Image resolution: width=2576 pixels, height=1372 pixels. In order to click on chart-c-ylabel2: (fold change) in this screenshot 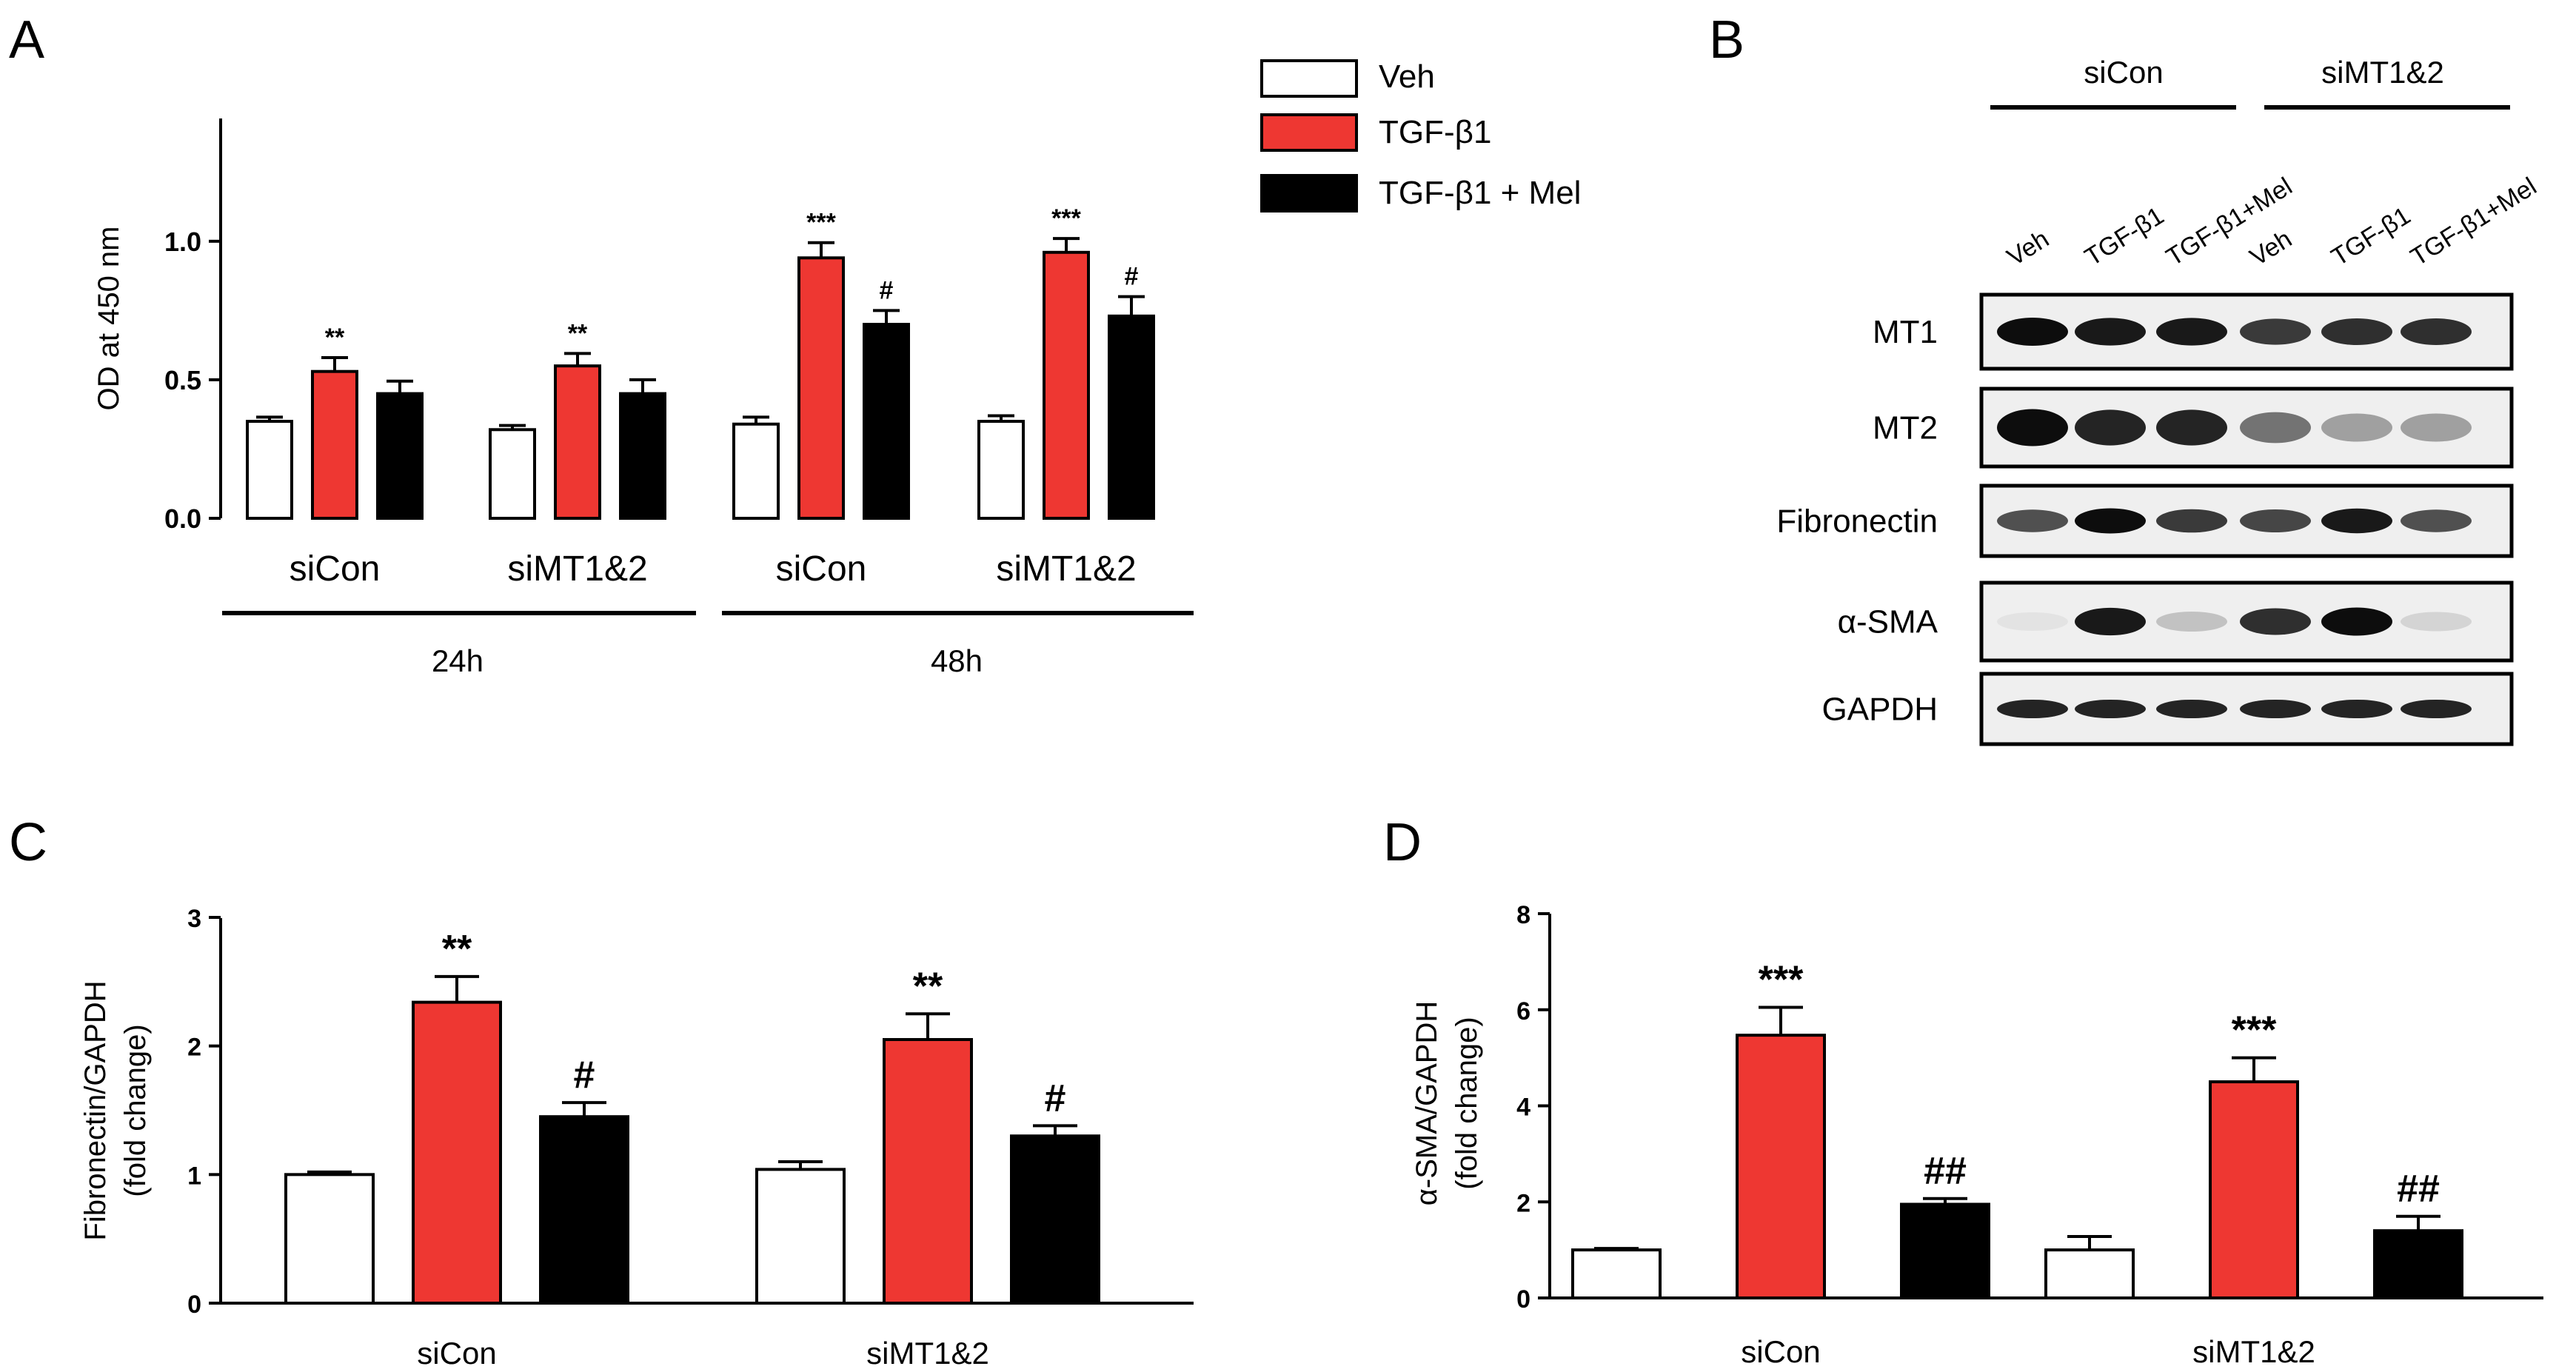, I will do `click(135, 1110)`.